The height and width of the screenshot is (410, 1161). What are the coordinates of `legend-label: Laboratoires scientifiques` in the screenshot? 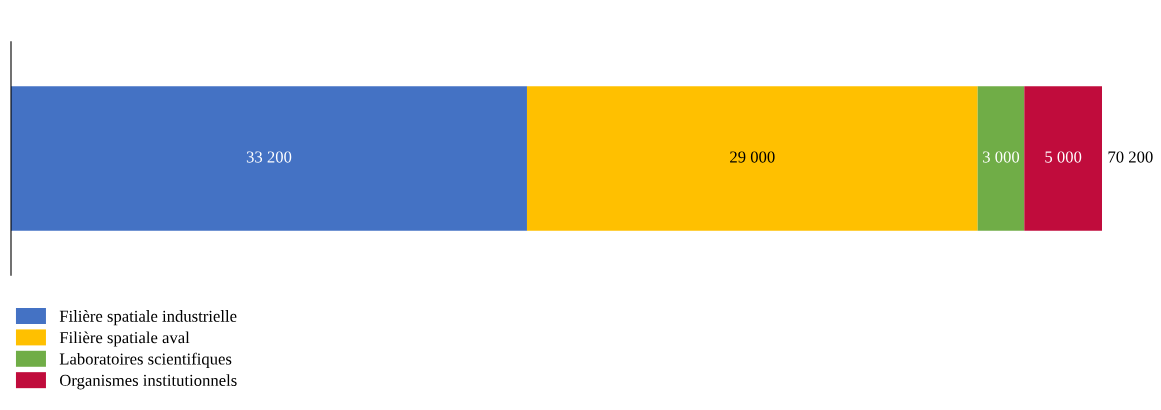 It's located at (145, 360).